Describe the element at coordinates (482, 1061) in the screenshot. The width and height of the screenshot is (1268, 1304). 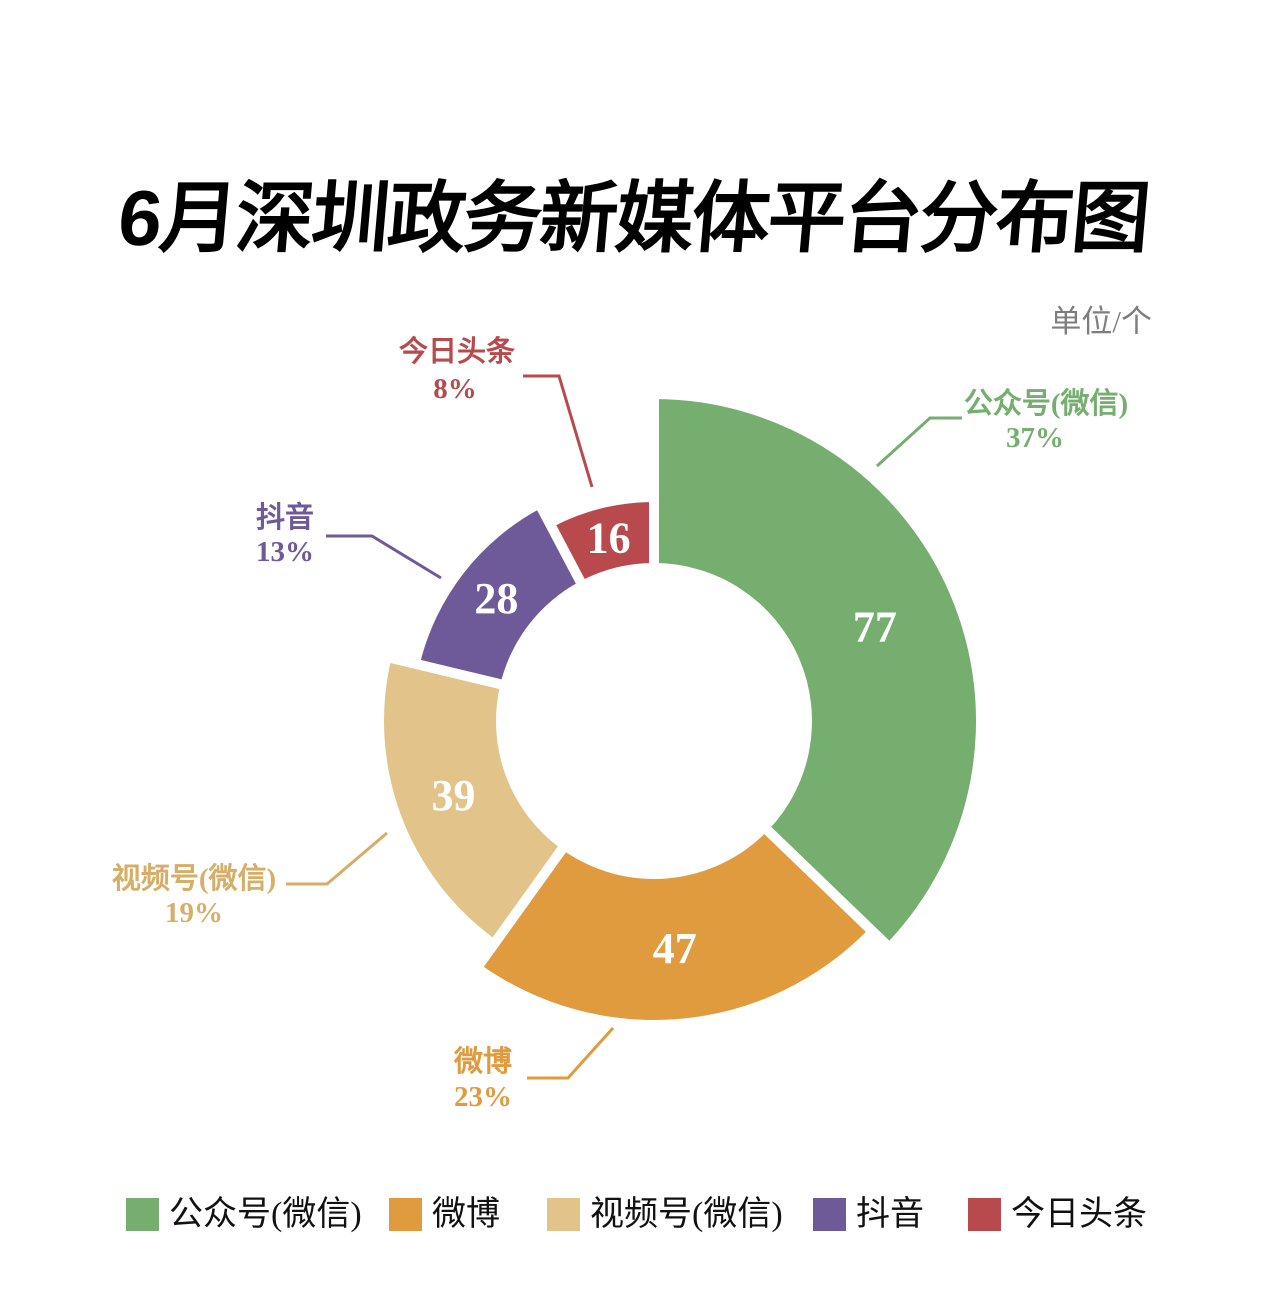
I see `callout-name-label-1: 微博` at that location.